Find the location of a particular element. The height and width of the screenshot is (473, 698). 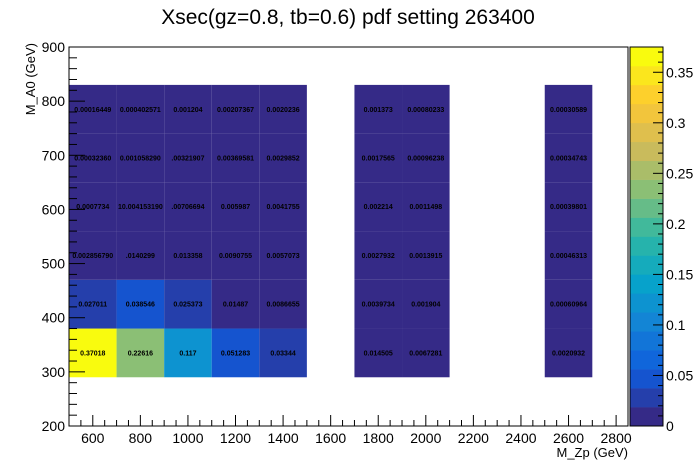

heatmap-cell-label: 0.0086655 is located at coordinates (283, 305).